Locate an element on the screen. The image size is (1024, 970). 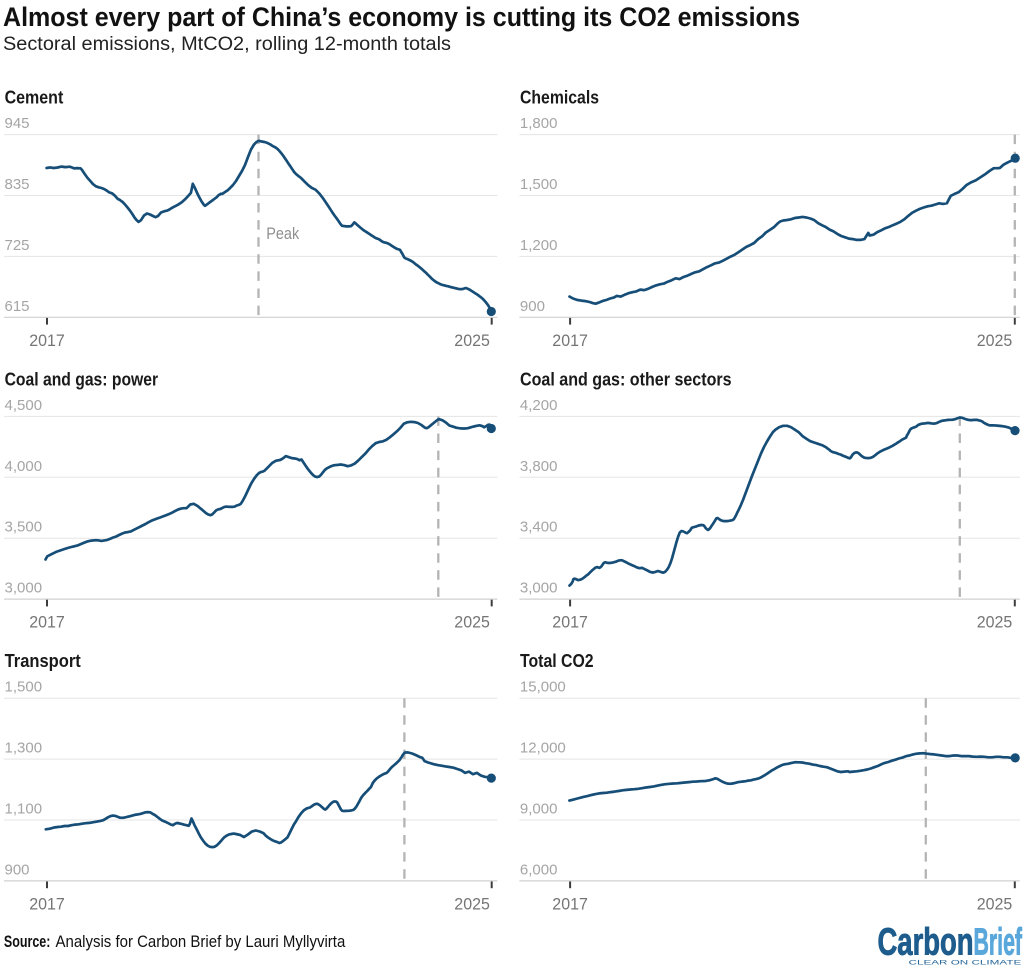
svg-text: CLEAR ON CLIMATE is located at coordinates (965, 962).